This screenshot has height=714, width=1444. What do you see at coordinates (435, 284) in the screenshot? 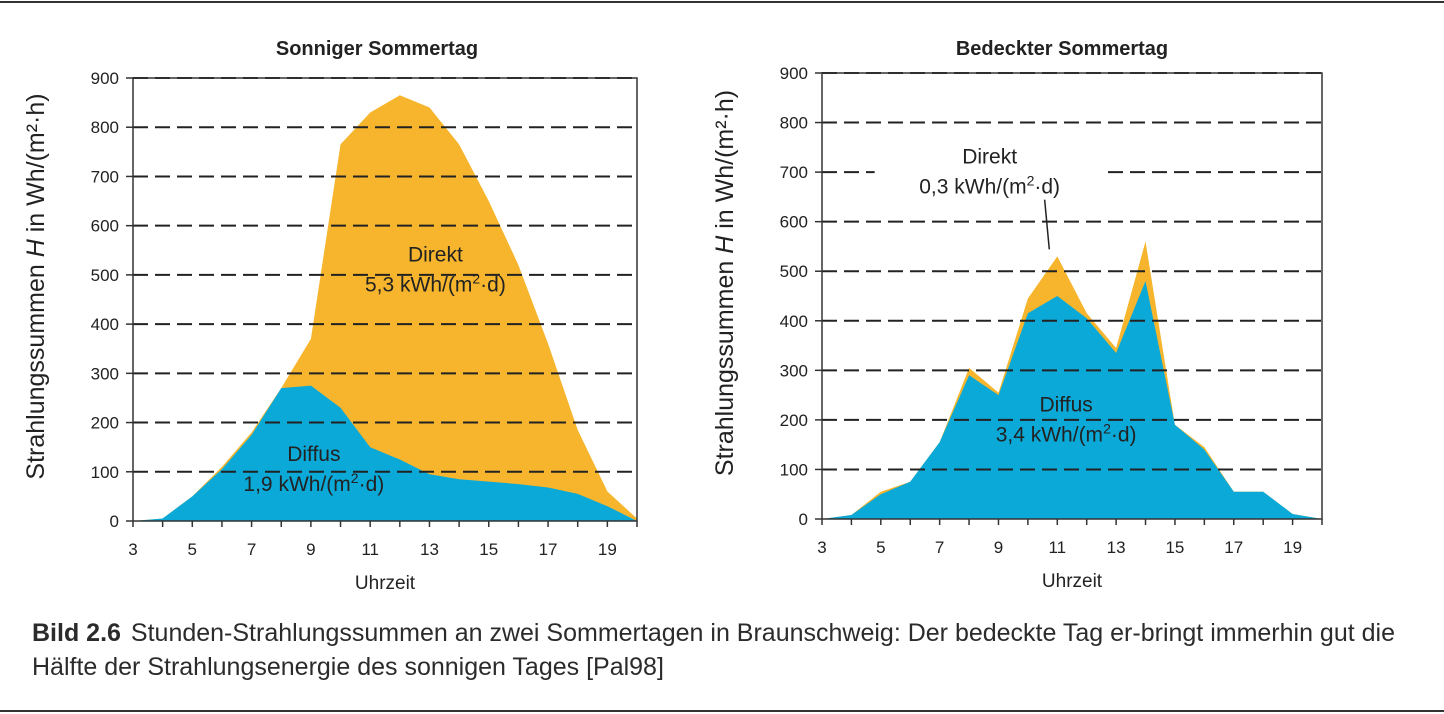
I see `annotation-direkt-value: 5,3 kWh/(m2·d)` at bounding box center [435, 284].